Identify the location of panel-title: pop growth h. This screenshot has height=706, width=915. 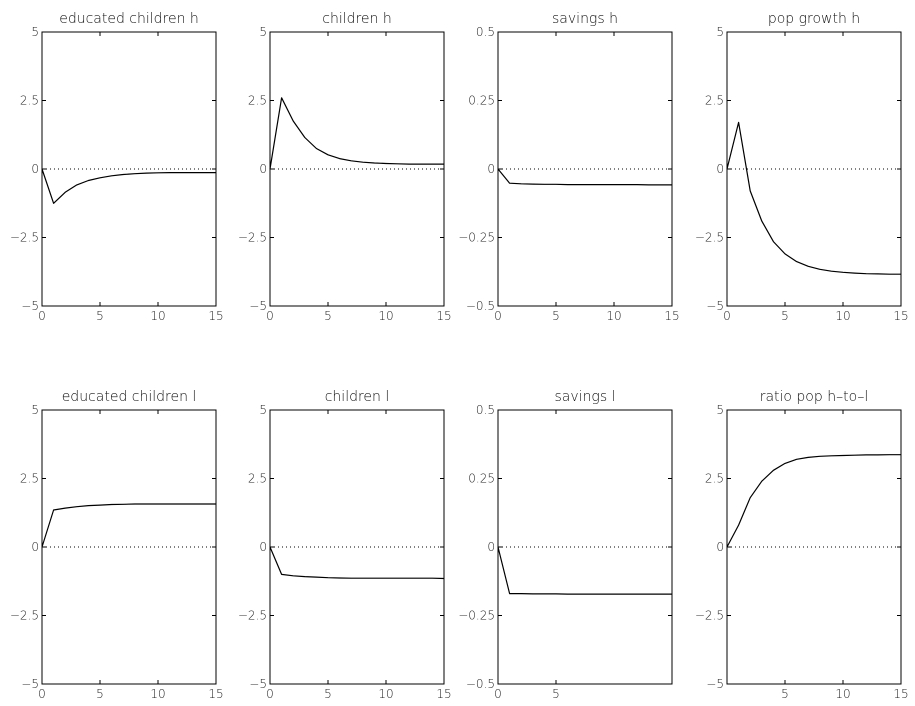
(814, 19).